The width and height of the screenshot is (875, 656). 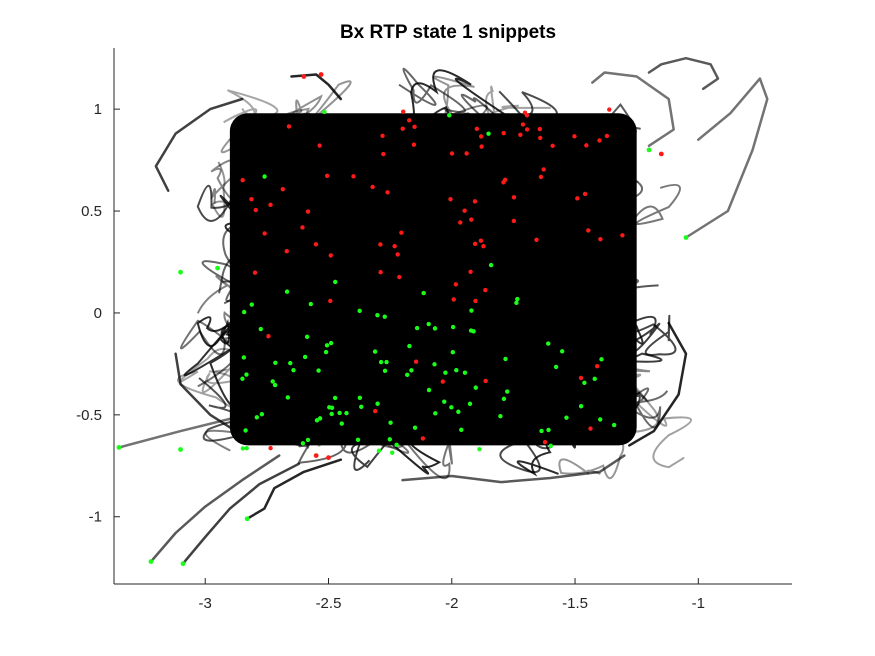 I want to click on y-tick-label: -1, so click(x=95, y=517).